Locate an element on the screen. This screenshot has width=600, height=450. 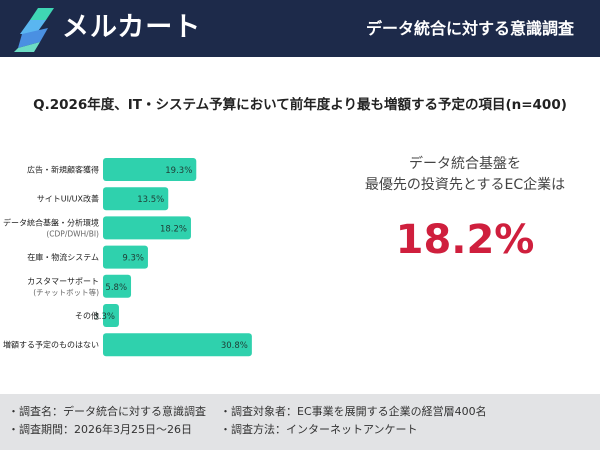
category-label: その他 is located at coordinates (87, 316).